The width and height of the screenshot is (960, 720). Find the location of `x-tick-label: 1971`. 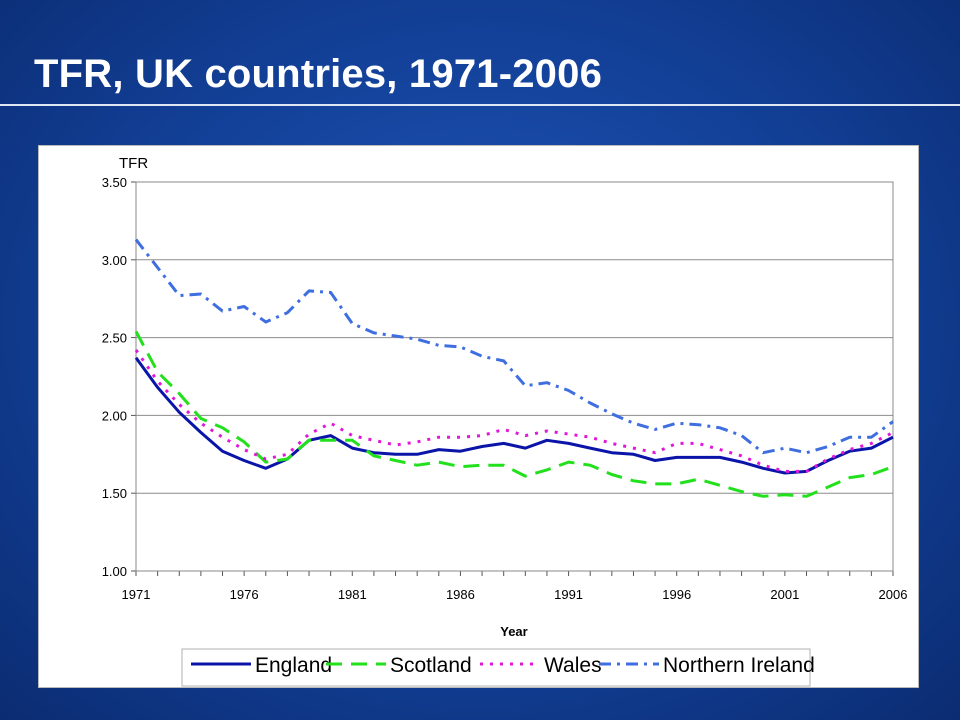

x-tick-label: 1971 is located at coordinates (136, 594).